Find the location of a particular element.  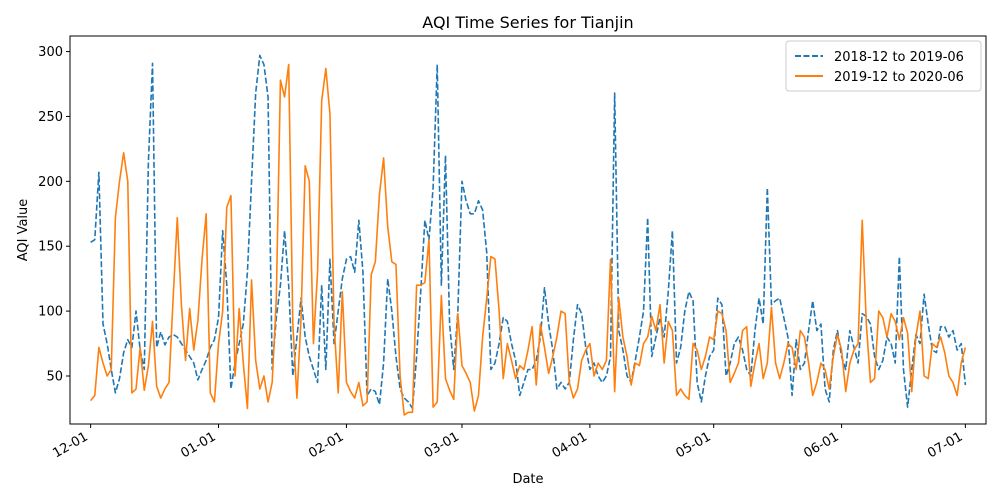

y-tick-label: 200 is located at coordinates (50, 182).